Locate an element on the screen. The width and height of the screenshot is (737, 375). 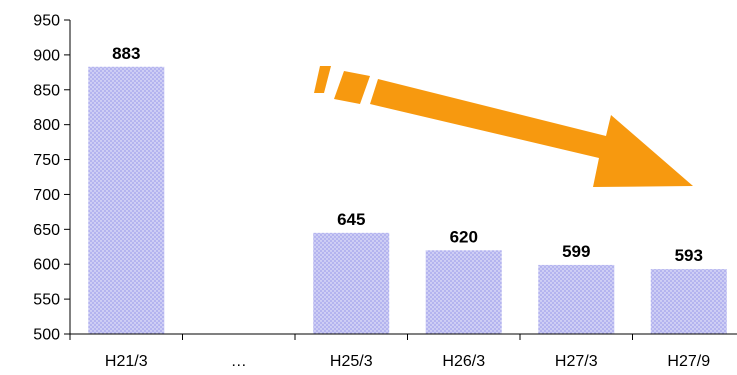
y-tick-label: 650 is located at coordinates (46, 230).